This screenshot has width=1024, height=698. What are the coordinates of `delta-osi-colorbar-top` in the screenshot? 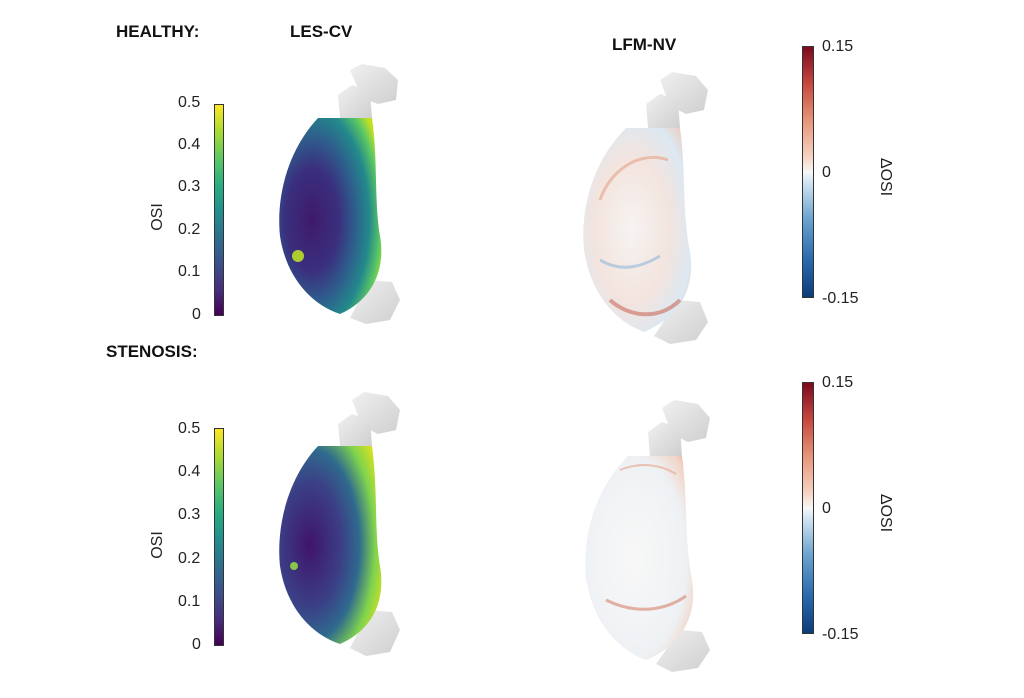 It's located at (808, 172).